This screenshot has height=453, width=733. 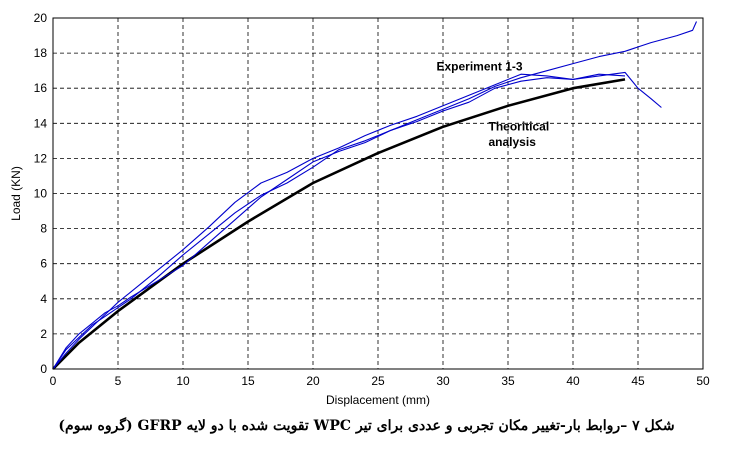 What do you see at coordinates (703, 381) in the screenshot?
I see `x-tick-label: 50` at bounding box center [703, 381].